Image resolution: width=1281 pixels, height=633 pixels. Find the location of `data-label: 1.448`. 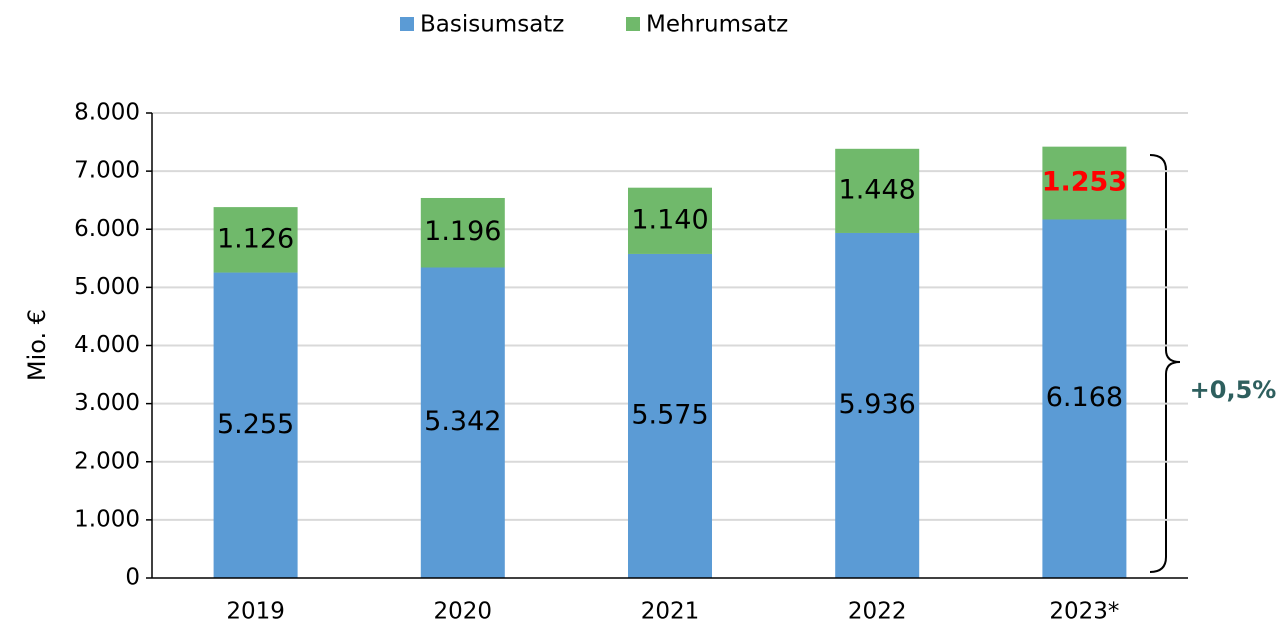

data-label: 1.448 is located at coordinates (877, 189).